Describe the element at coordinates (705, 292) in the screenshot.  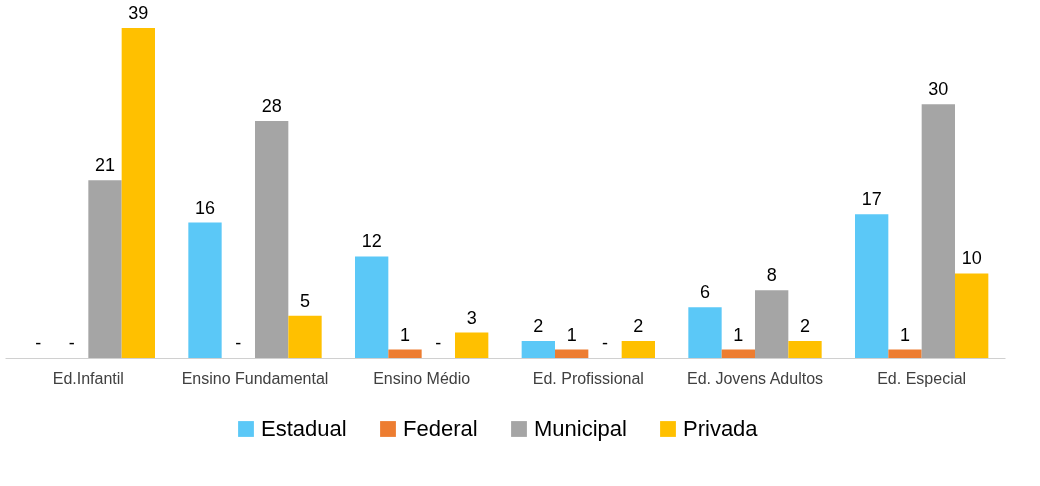
I see `data-label: 6` at that location.